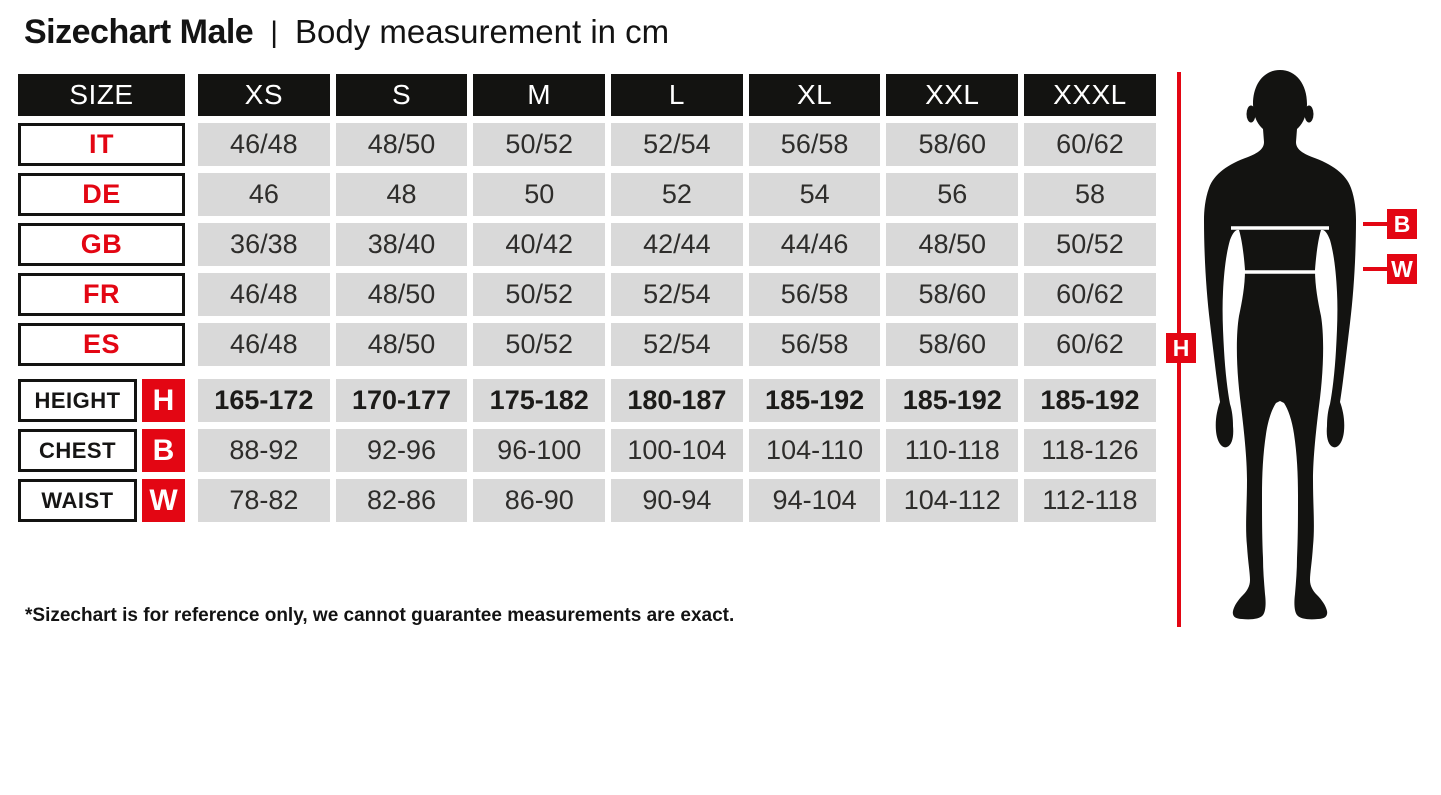  What do you see at coordinates (1309, 114) in the screenshot?
I see `ear-right` at bounding box center [1309, 114].